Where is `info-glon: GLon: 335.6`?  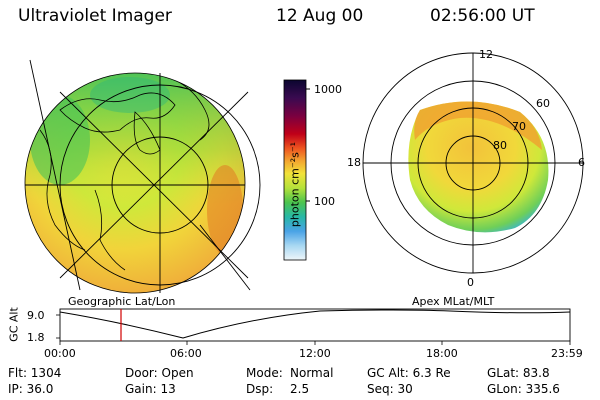
info-glon: GLon: 335.6 is located at coordinates (523, 389).